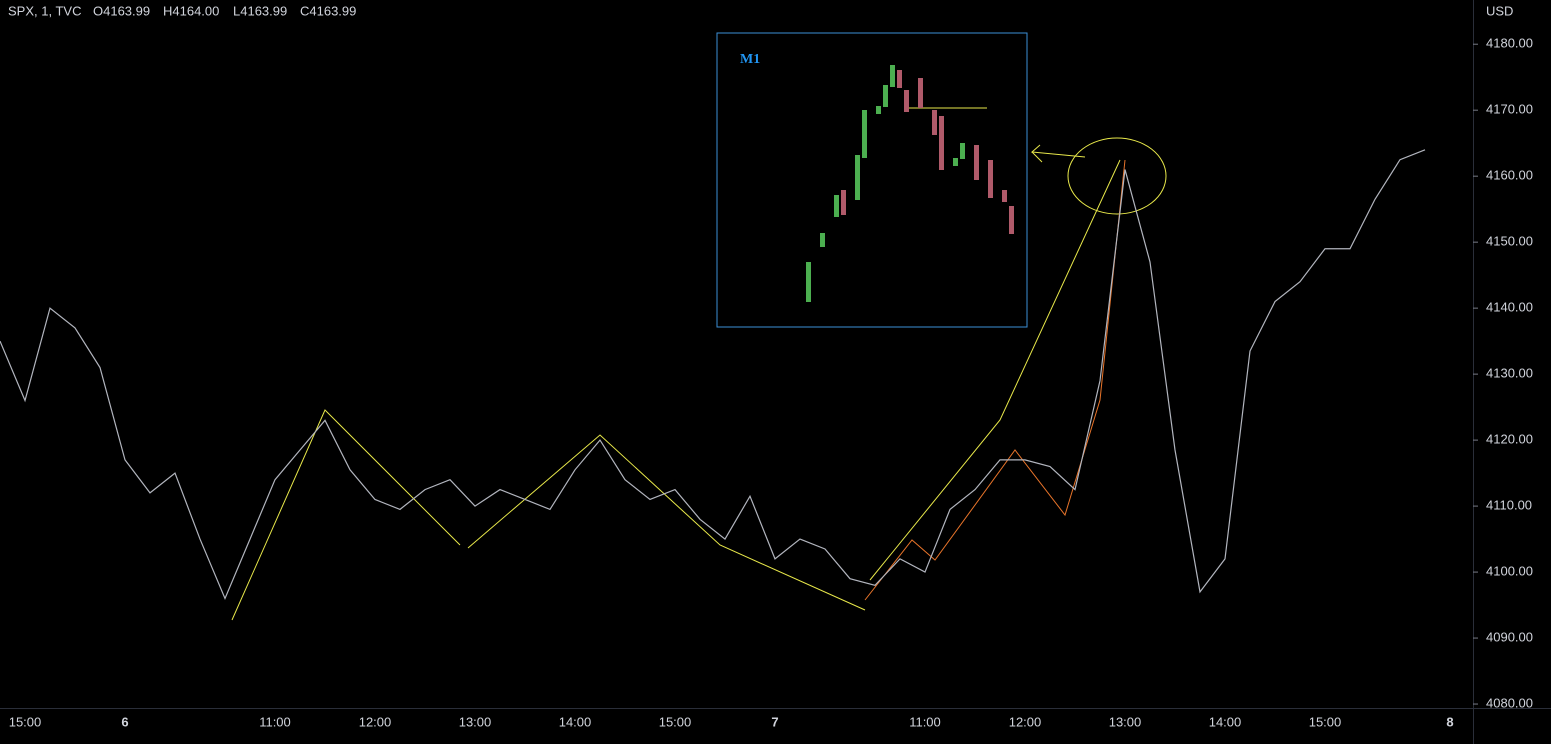 The width and height of the screenshot is (1551, 744). What do you see at coordinates (910, 183) in the screenshot?
I see `inset-candles` at bounding box center [910, 183].